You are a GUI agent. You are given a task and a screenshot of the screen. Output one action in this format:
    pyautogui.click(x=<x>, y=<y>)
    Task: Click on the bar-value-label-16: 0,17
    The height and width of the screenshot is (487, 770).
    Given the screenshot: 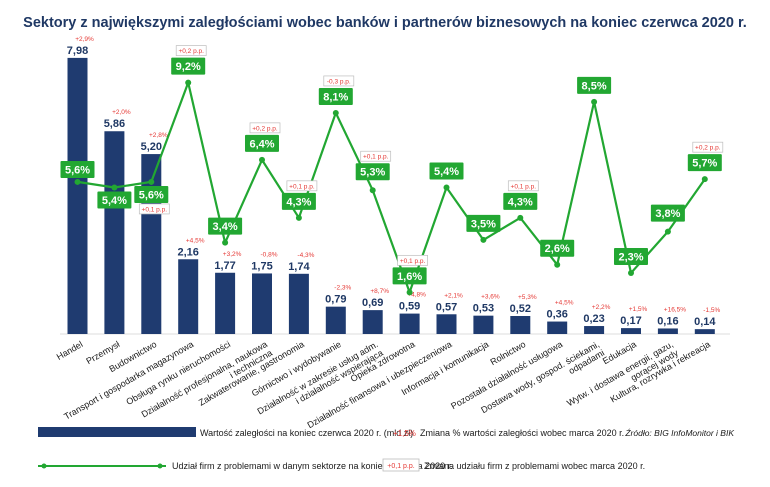 What is the action you would take?
    pyautogui.click(x=630, y=321)
    